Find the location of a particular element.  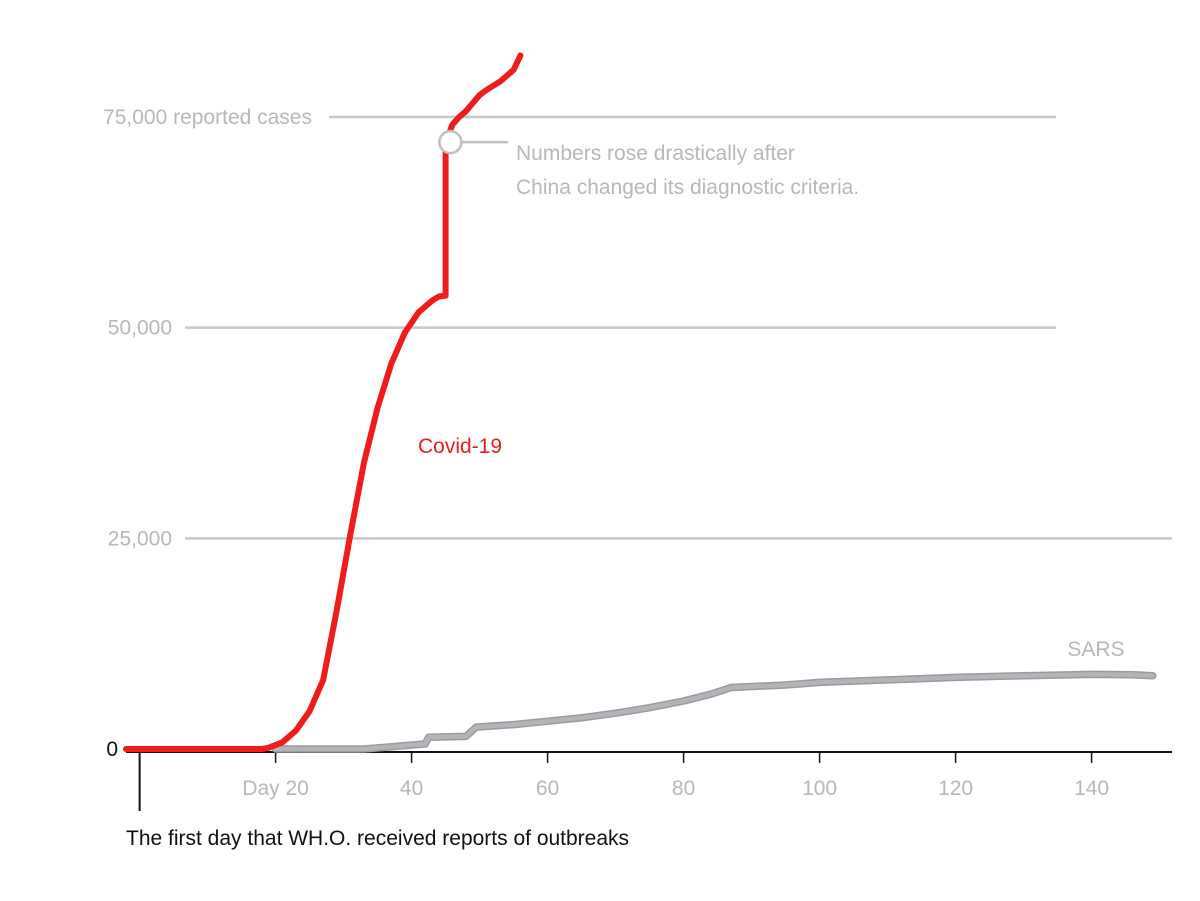

annotation-text: China changed its diagnostic criteria. is located at coordinates (687, 187).